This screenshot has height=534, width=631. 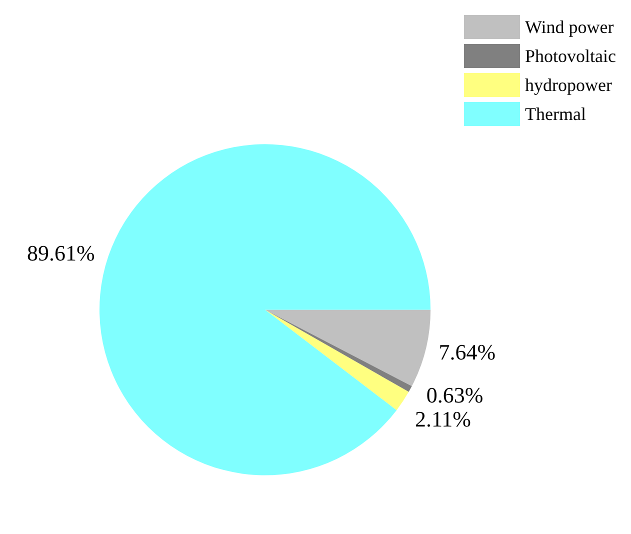 I want to click on data-label: 0.63%, so click(x=455, y=395).